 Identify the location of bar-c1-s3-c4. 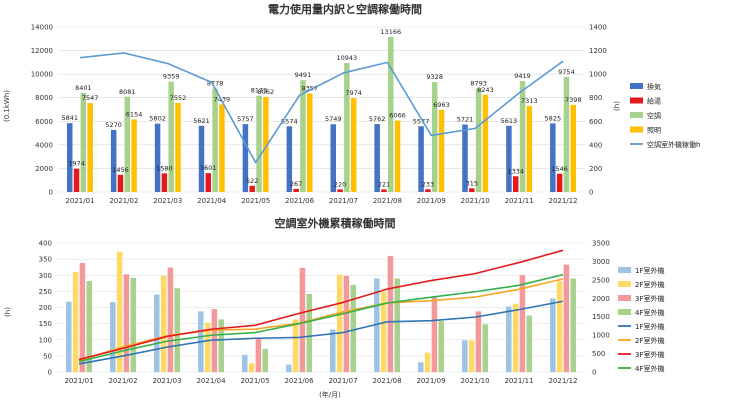
(266, 144).